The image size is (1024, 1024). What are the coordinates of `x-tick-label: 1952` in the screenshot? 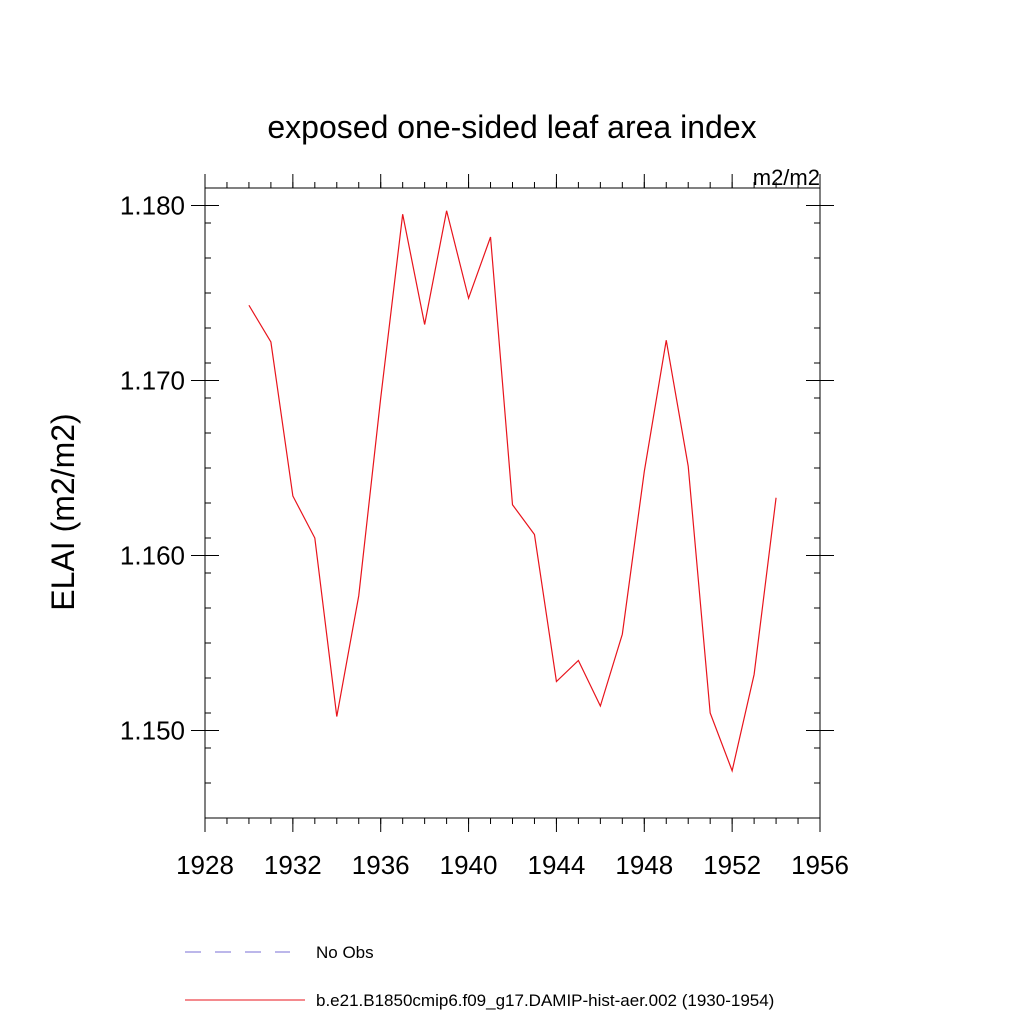 It's located at (732, 865).